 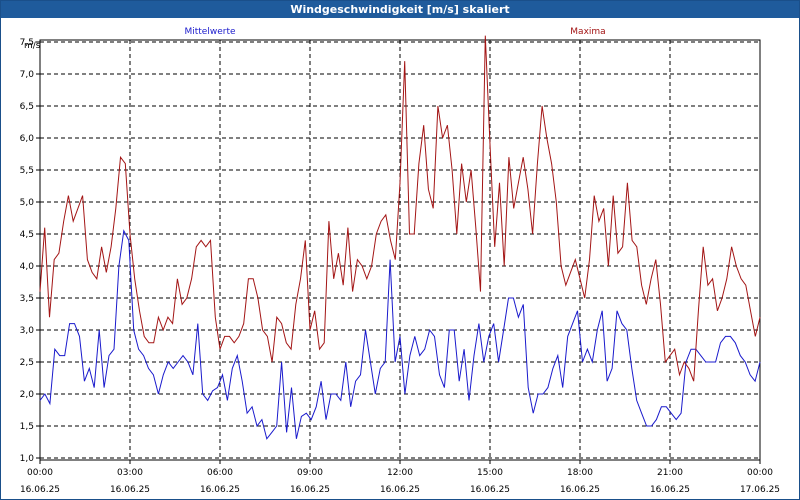 I want to click on y-tick-label: 7,0, so click(x=27, y=75).